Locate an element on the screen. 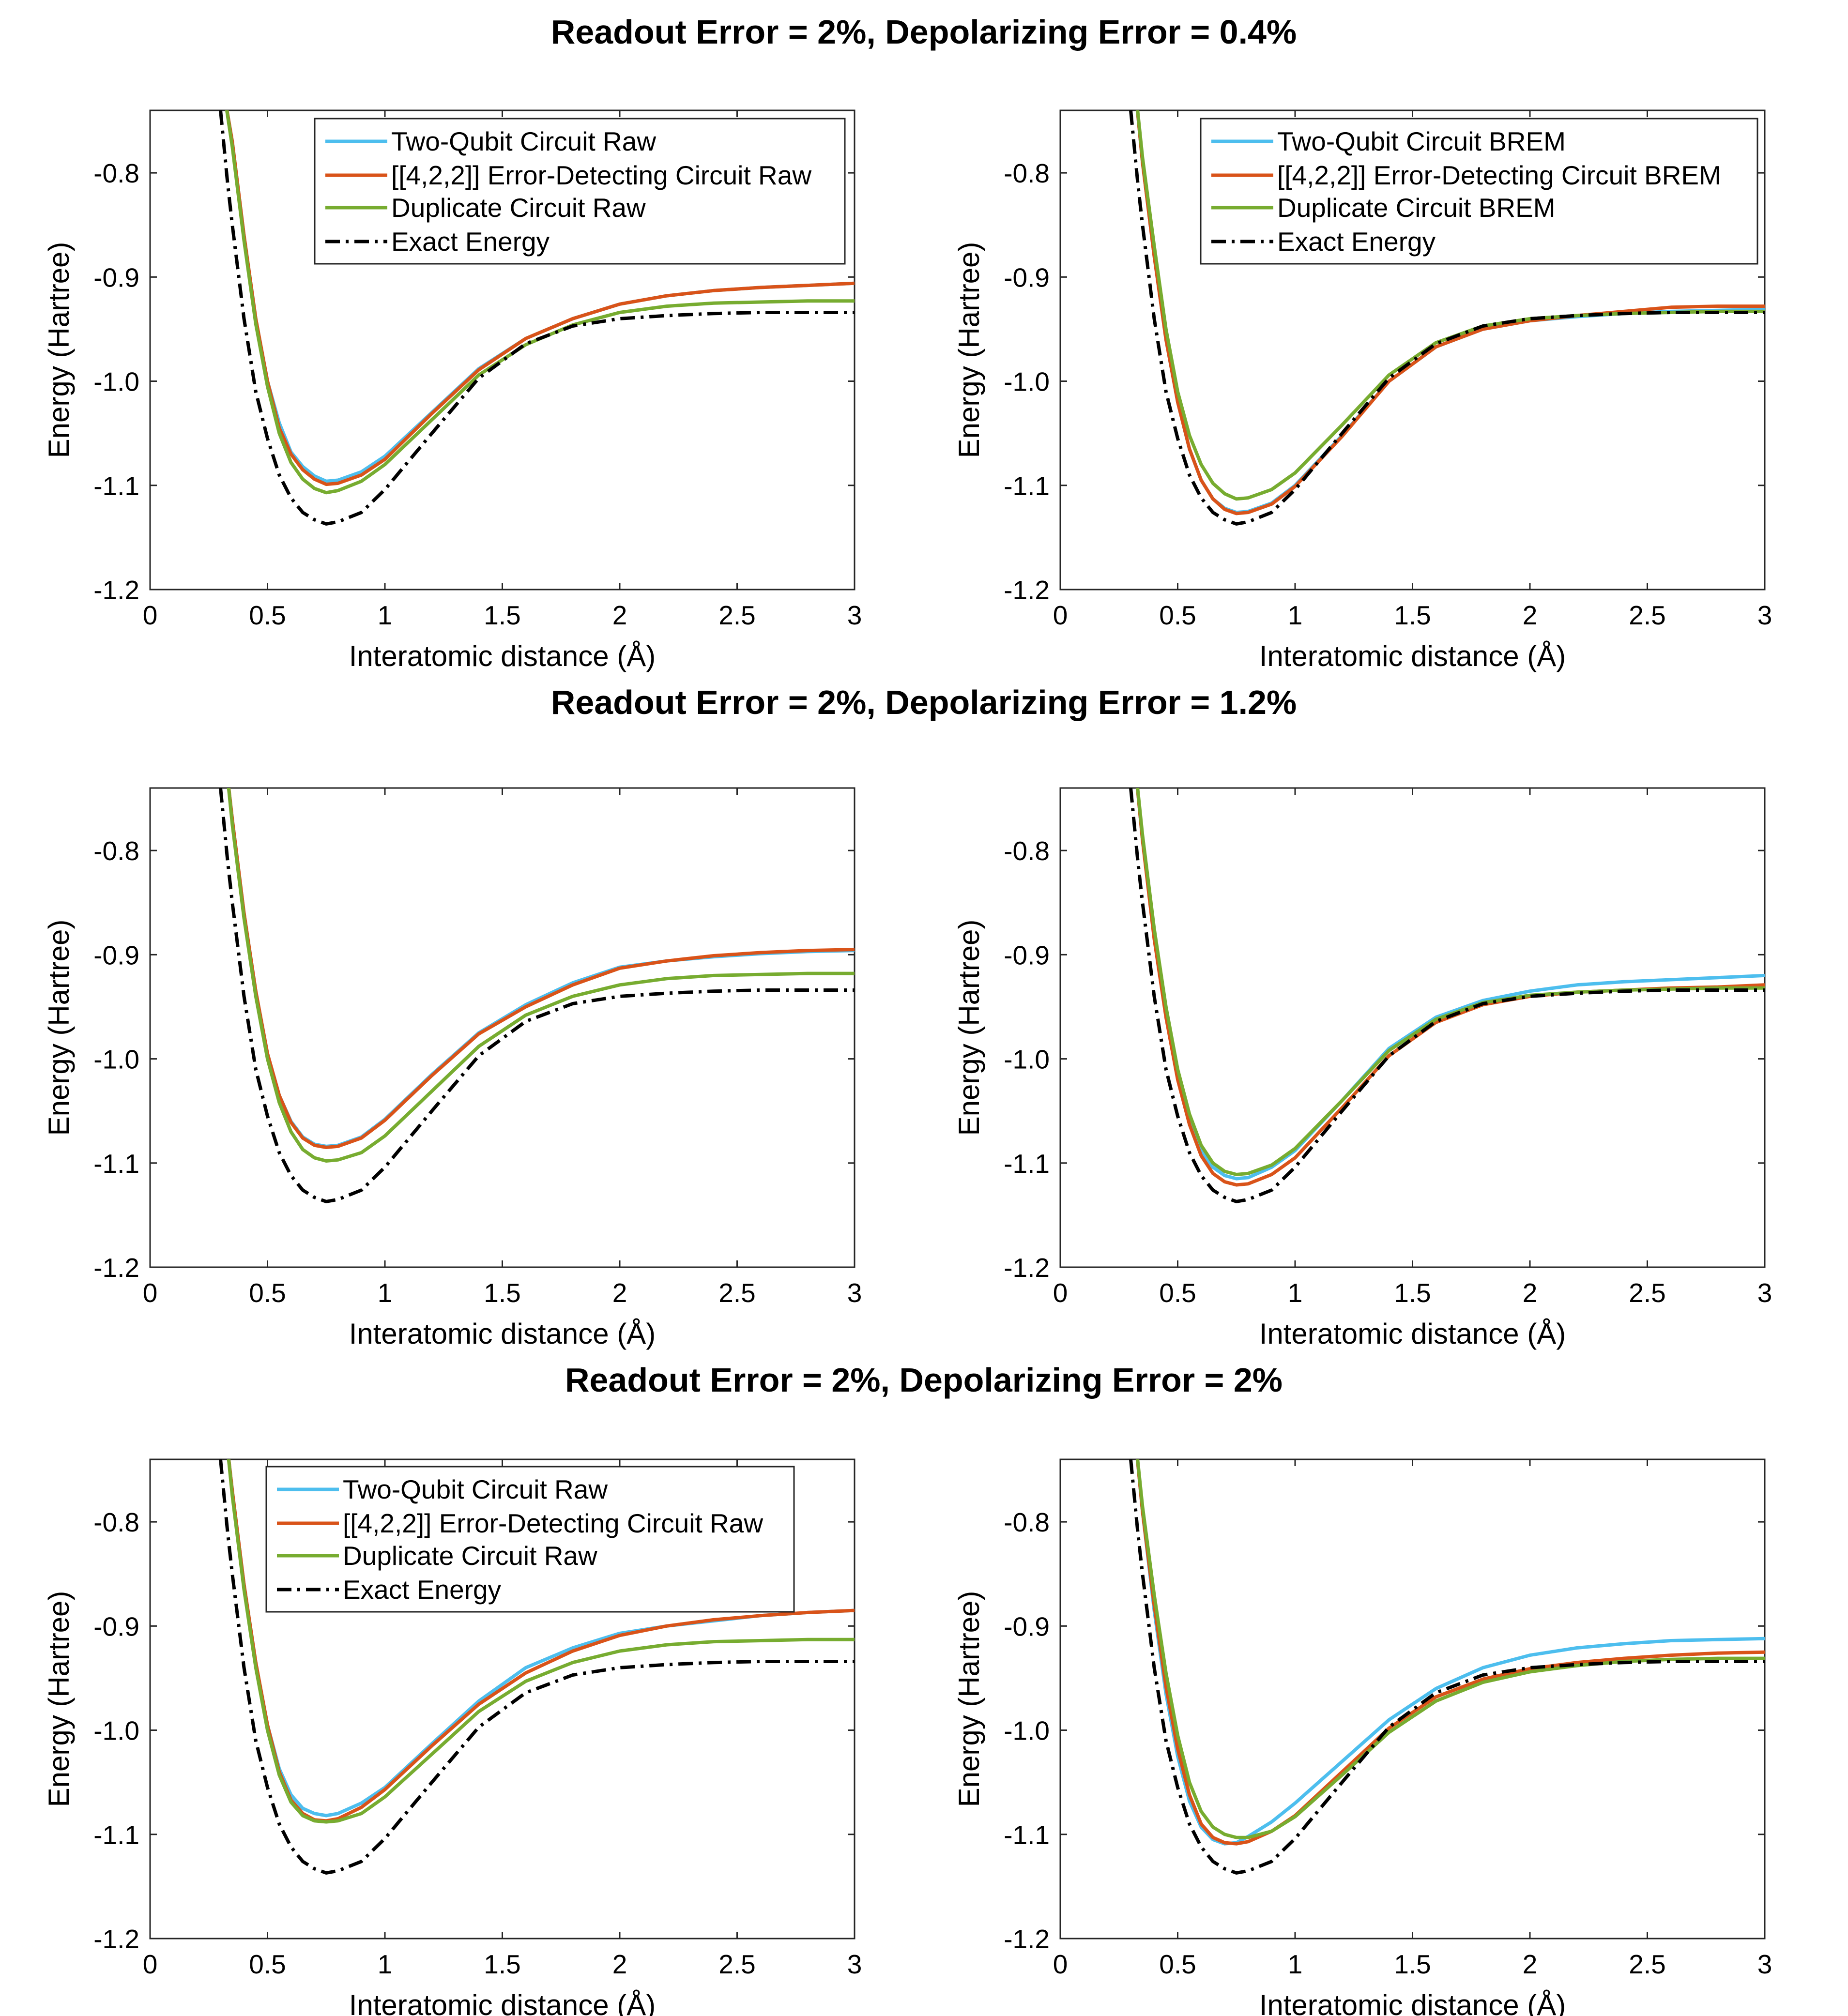 Image resolution: width=1848 pixels, height=2016 pixels. plot-area is located at coordinates (502, 1027).